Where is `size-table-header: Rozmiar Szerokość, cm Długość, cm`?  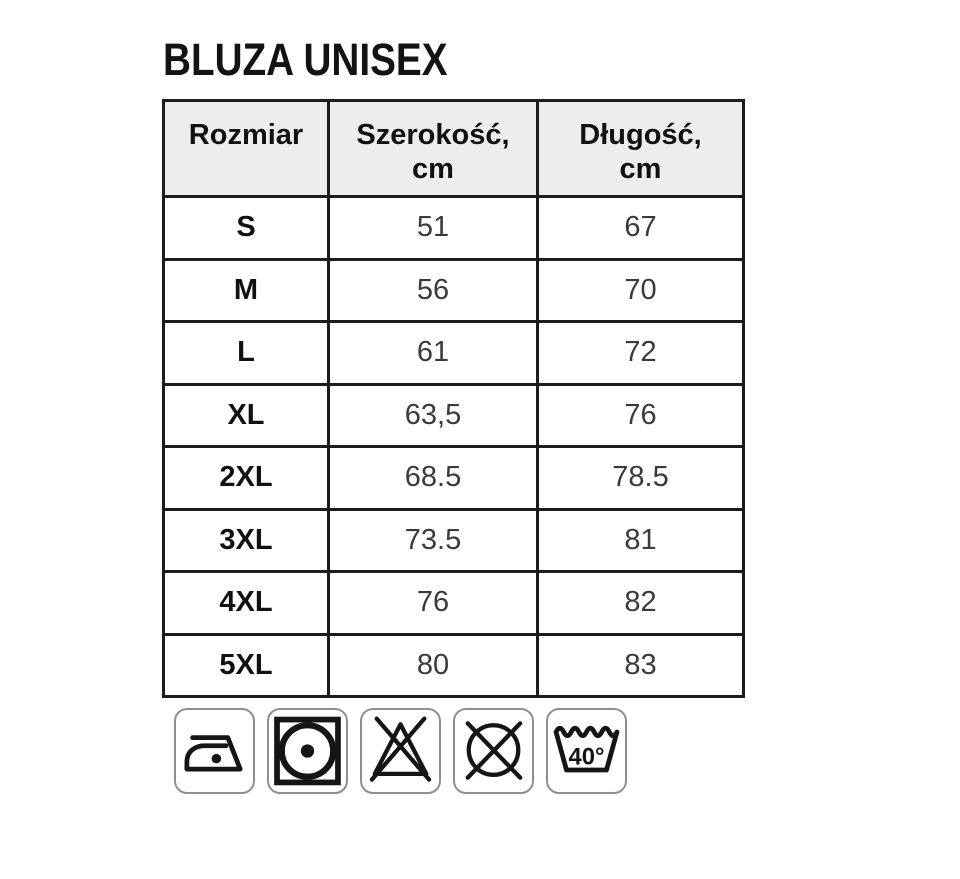 size-table-header: Rozmiar Szerokość, cm Długość, cm is located at coordinates (453, 148).